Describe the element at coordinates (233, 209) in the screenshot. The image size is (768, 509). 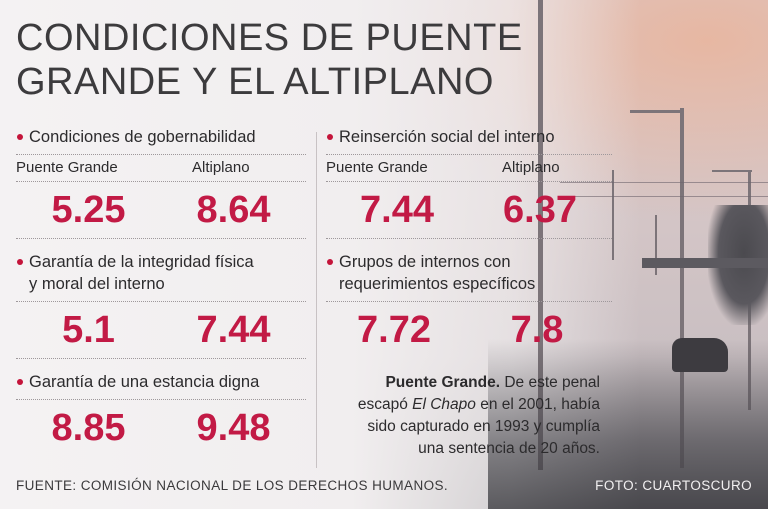
I see `value-altiplano: 8.64` at that location.